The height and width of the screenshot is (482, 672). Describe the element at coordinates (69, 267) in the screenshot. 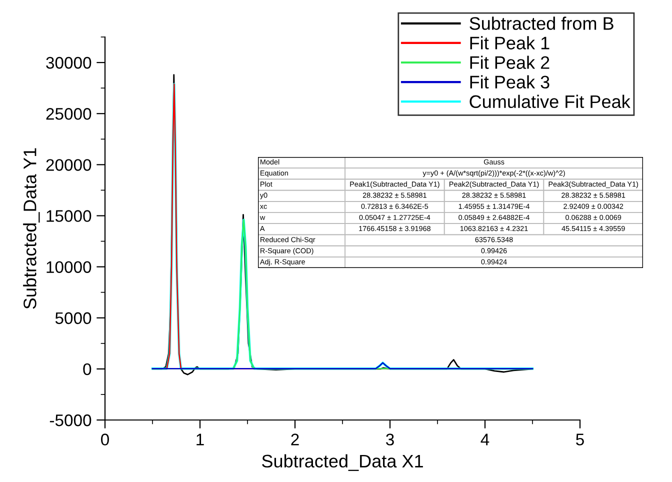

I see `y-tick-label: 10000` at that location.